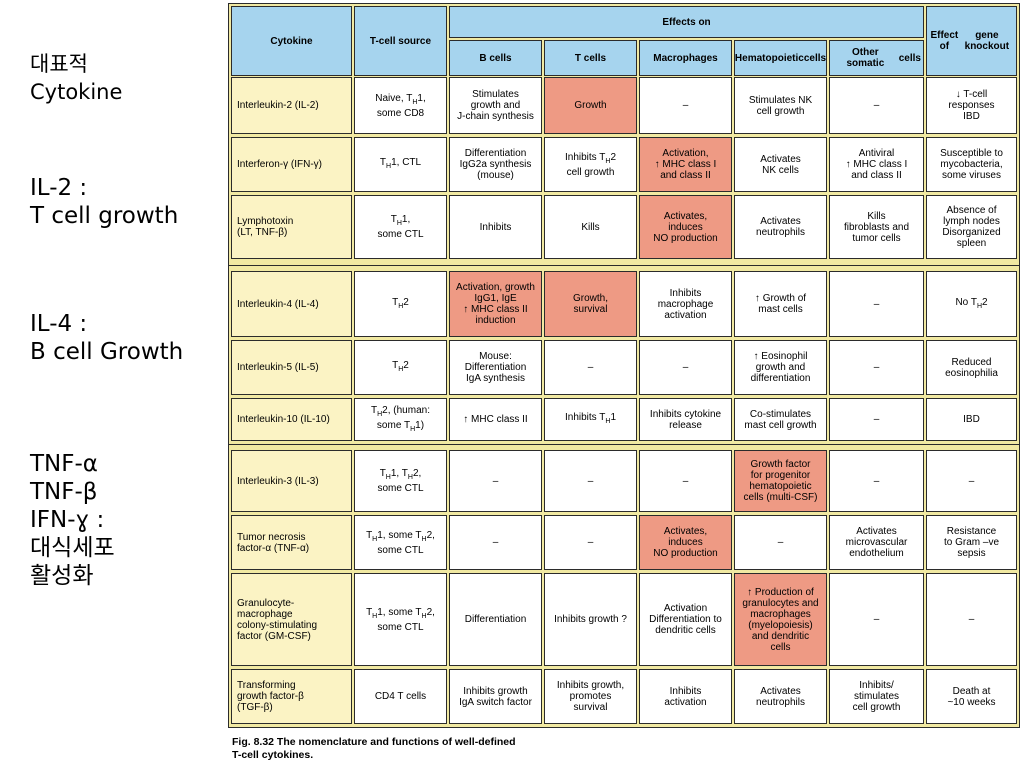  What do you see at coordinates (590, 619) in the screenshot?
I see `cell-line: Inhibits growth ?` at bounding box center [590, 619].